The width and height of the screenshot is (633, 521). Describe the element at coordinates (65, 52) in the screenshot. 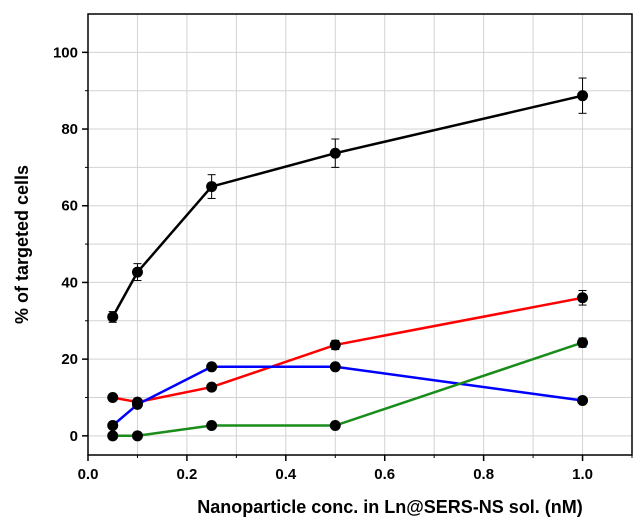

I see `y-tick-label: 100` at that location.